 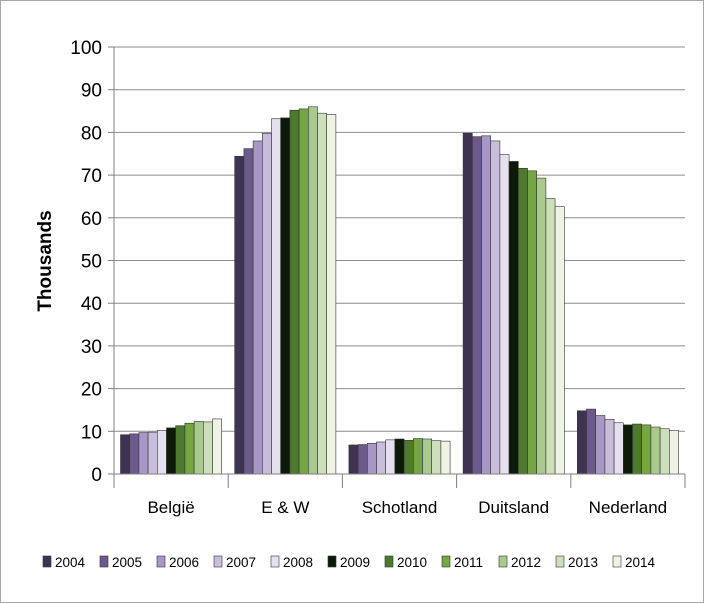 I want to click on y-tick-label: 10, so click(x=91, y=432).